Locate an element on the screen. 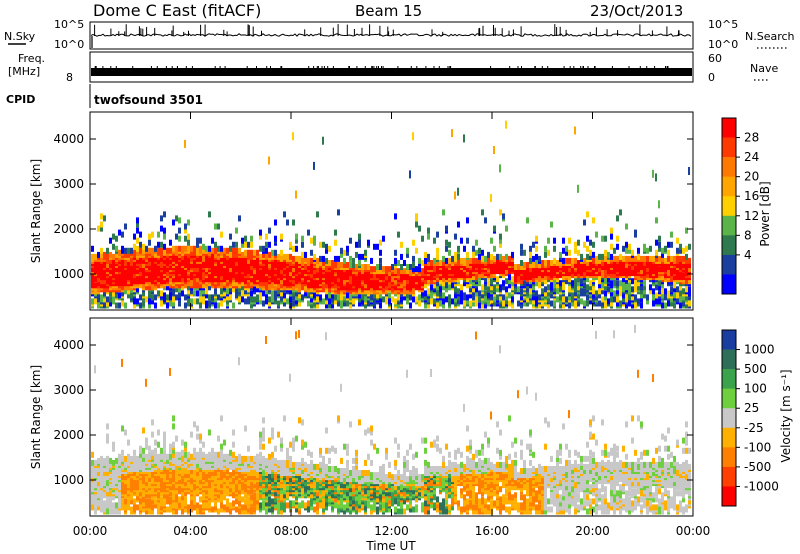  power-colorbar-label: Power [dB] is located at coordinates (765, 213).